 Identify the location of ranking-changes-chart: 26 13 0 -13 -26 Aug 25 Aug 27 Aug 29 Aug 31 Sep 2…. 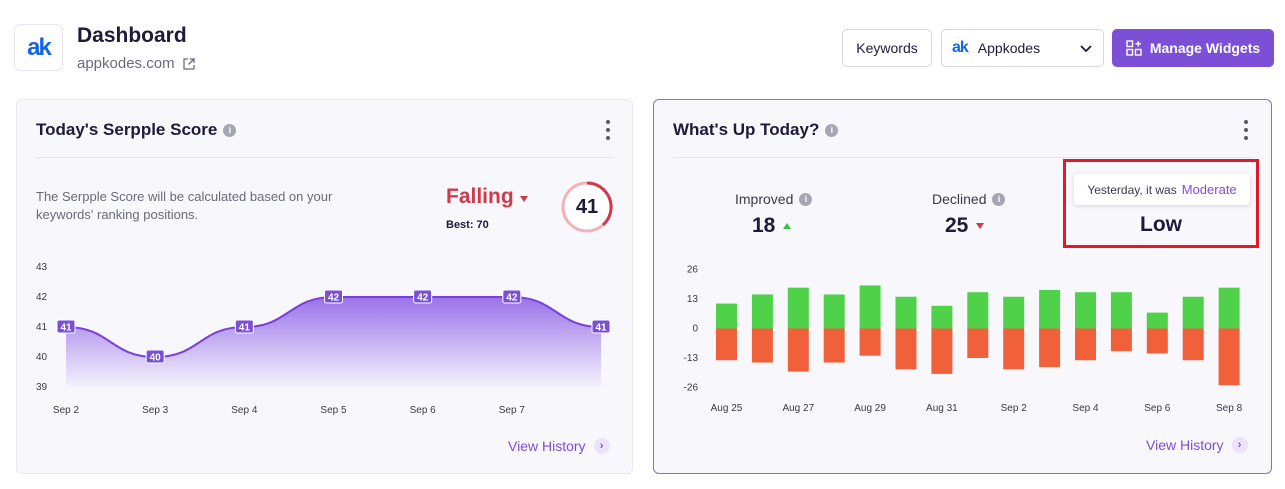
(963, 340).